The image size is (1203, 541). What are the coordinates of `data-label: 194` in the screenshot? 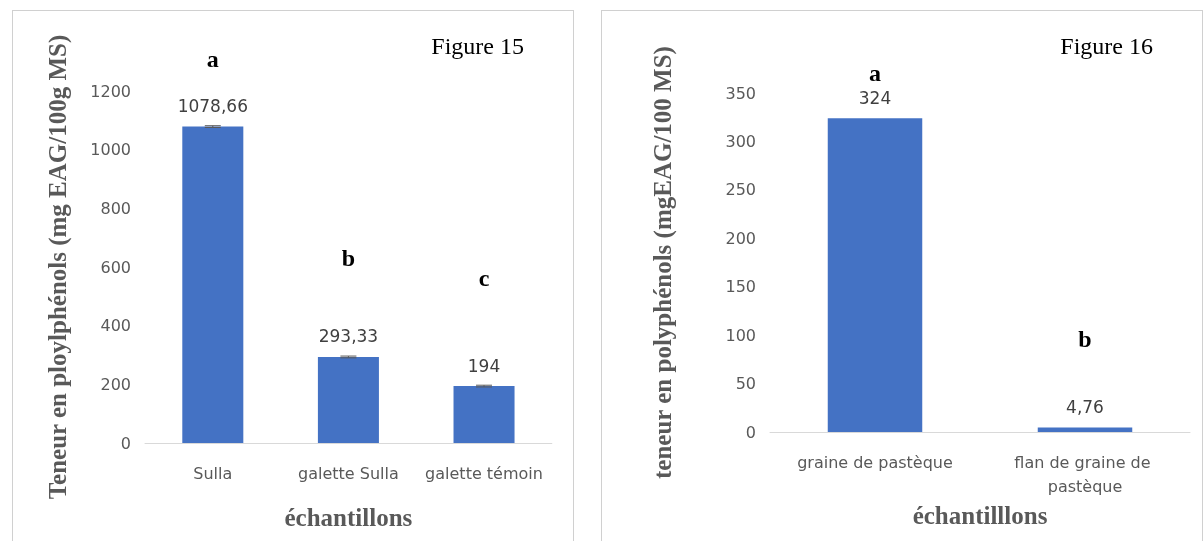 It's located at (484, 365).